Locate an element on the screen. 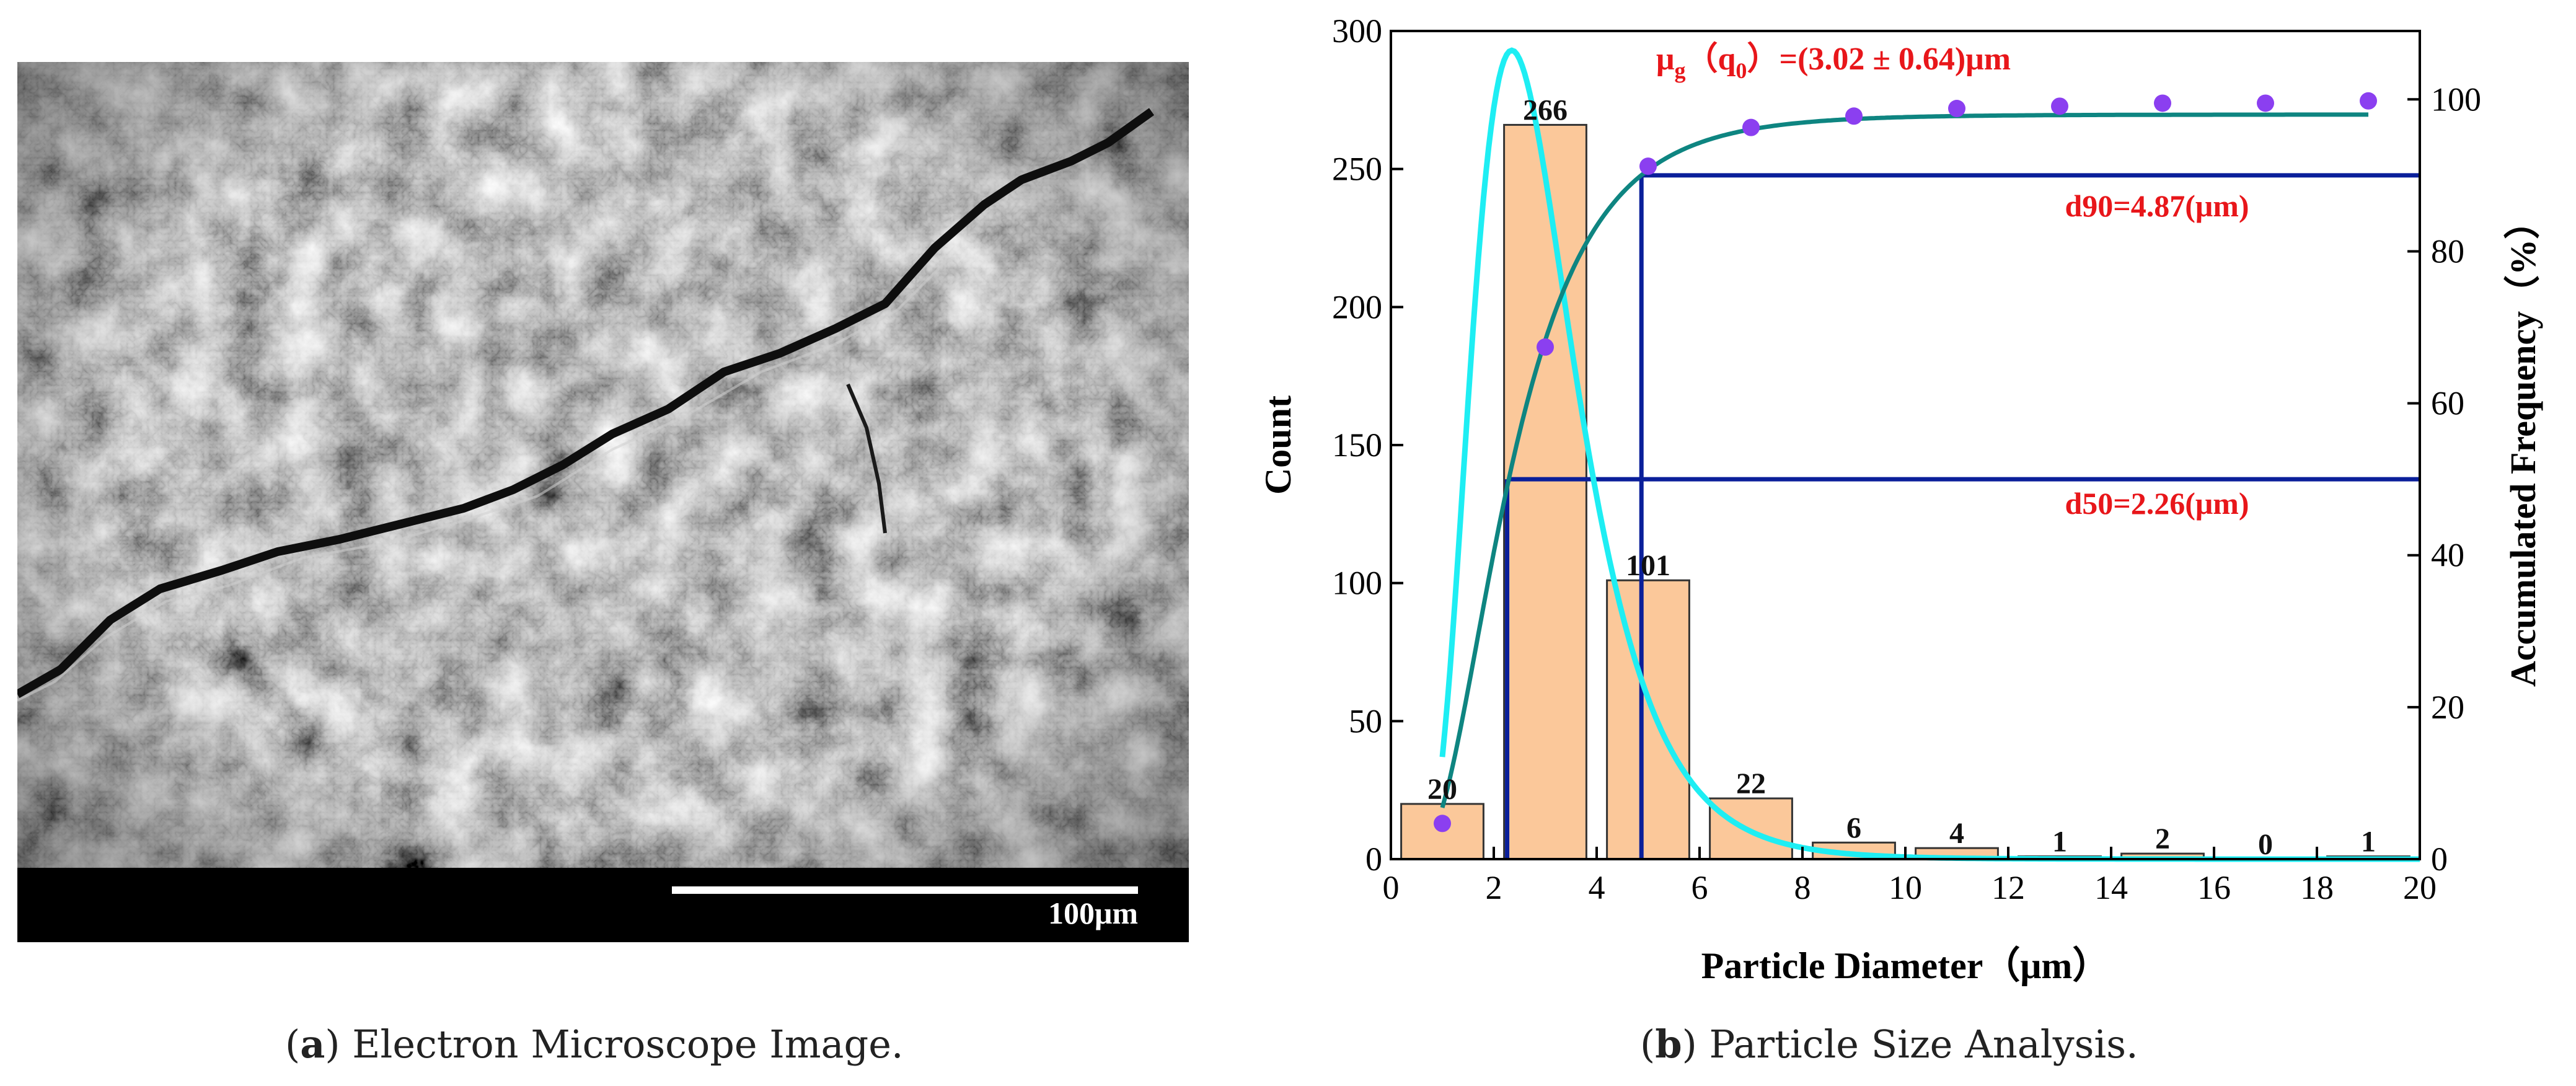  y-tick-label: 300 is located at coordinates (1357, 31).